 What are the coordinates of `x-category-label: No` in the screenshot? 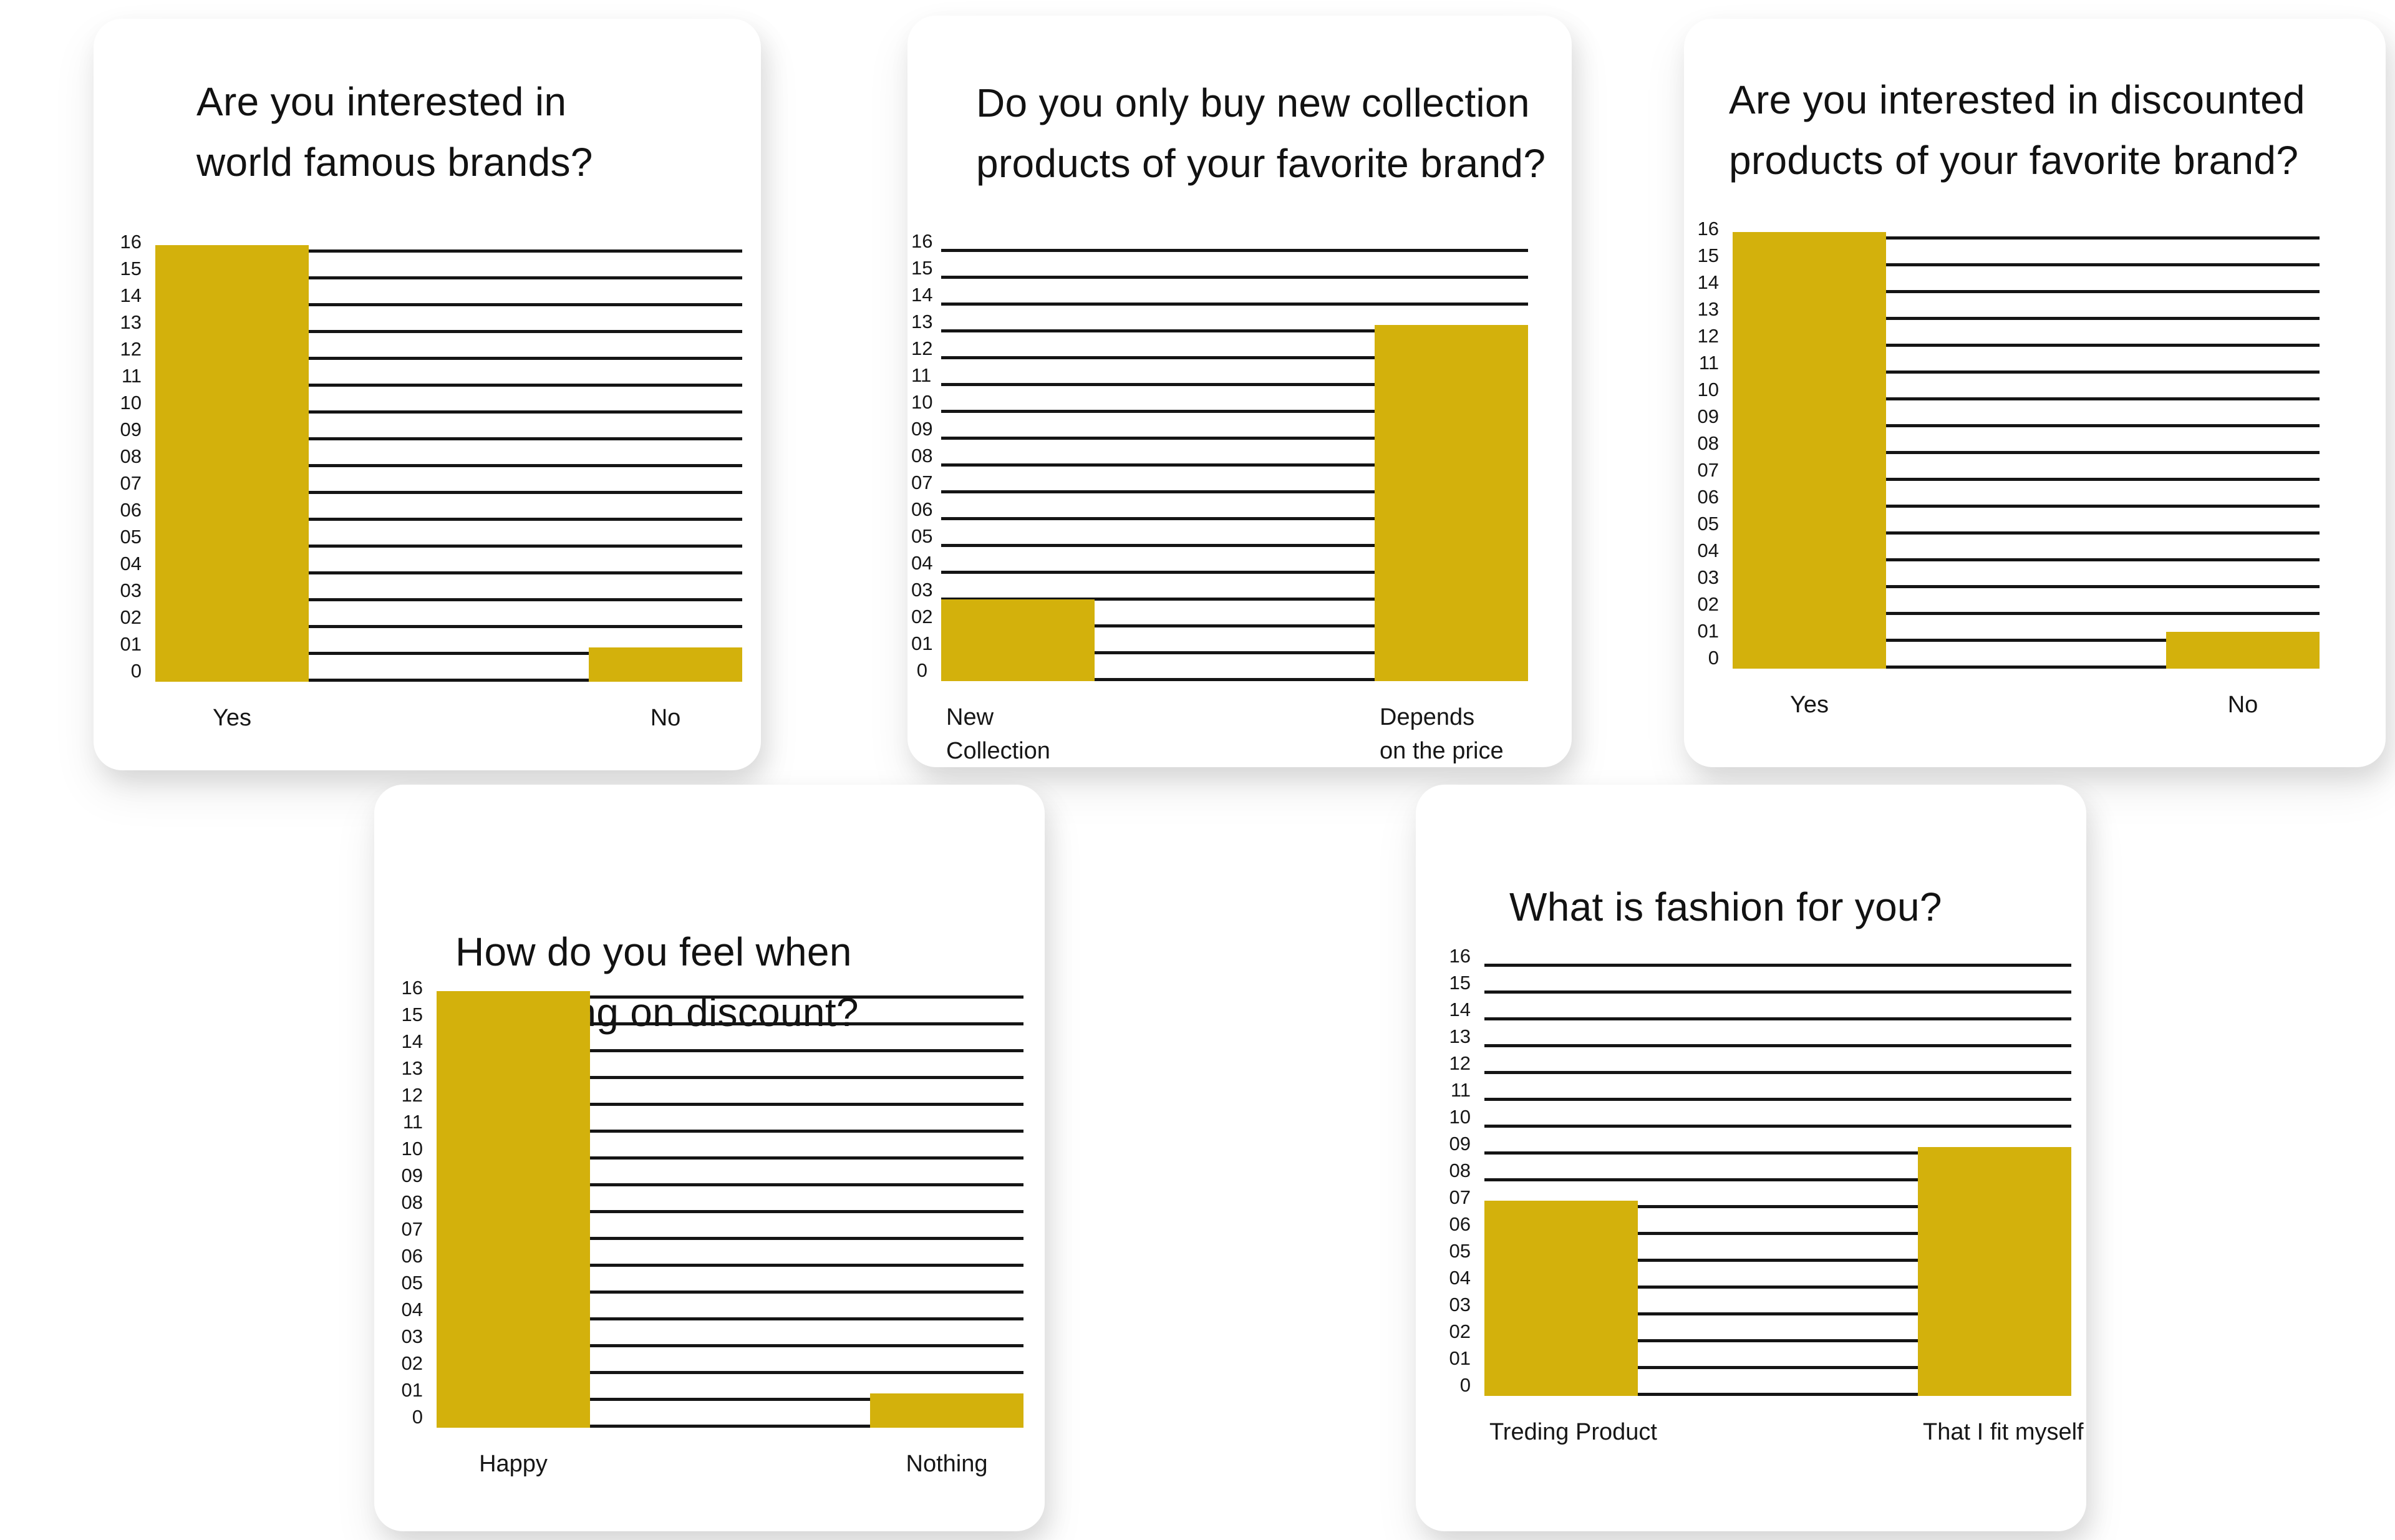 It's located at (2243, 705).